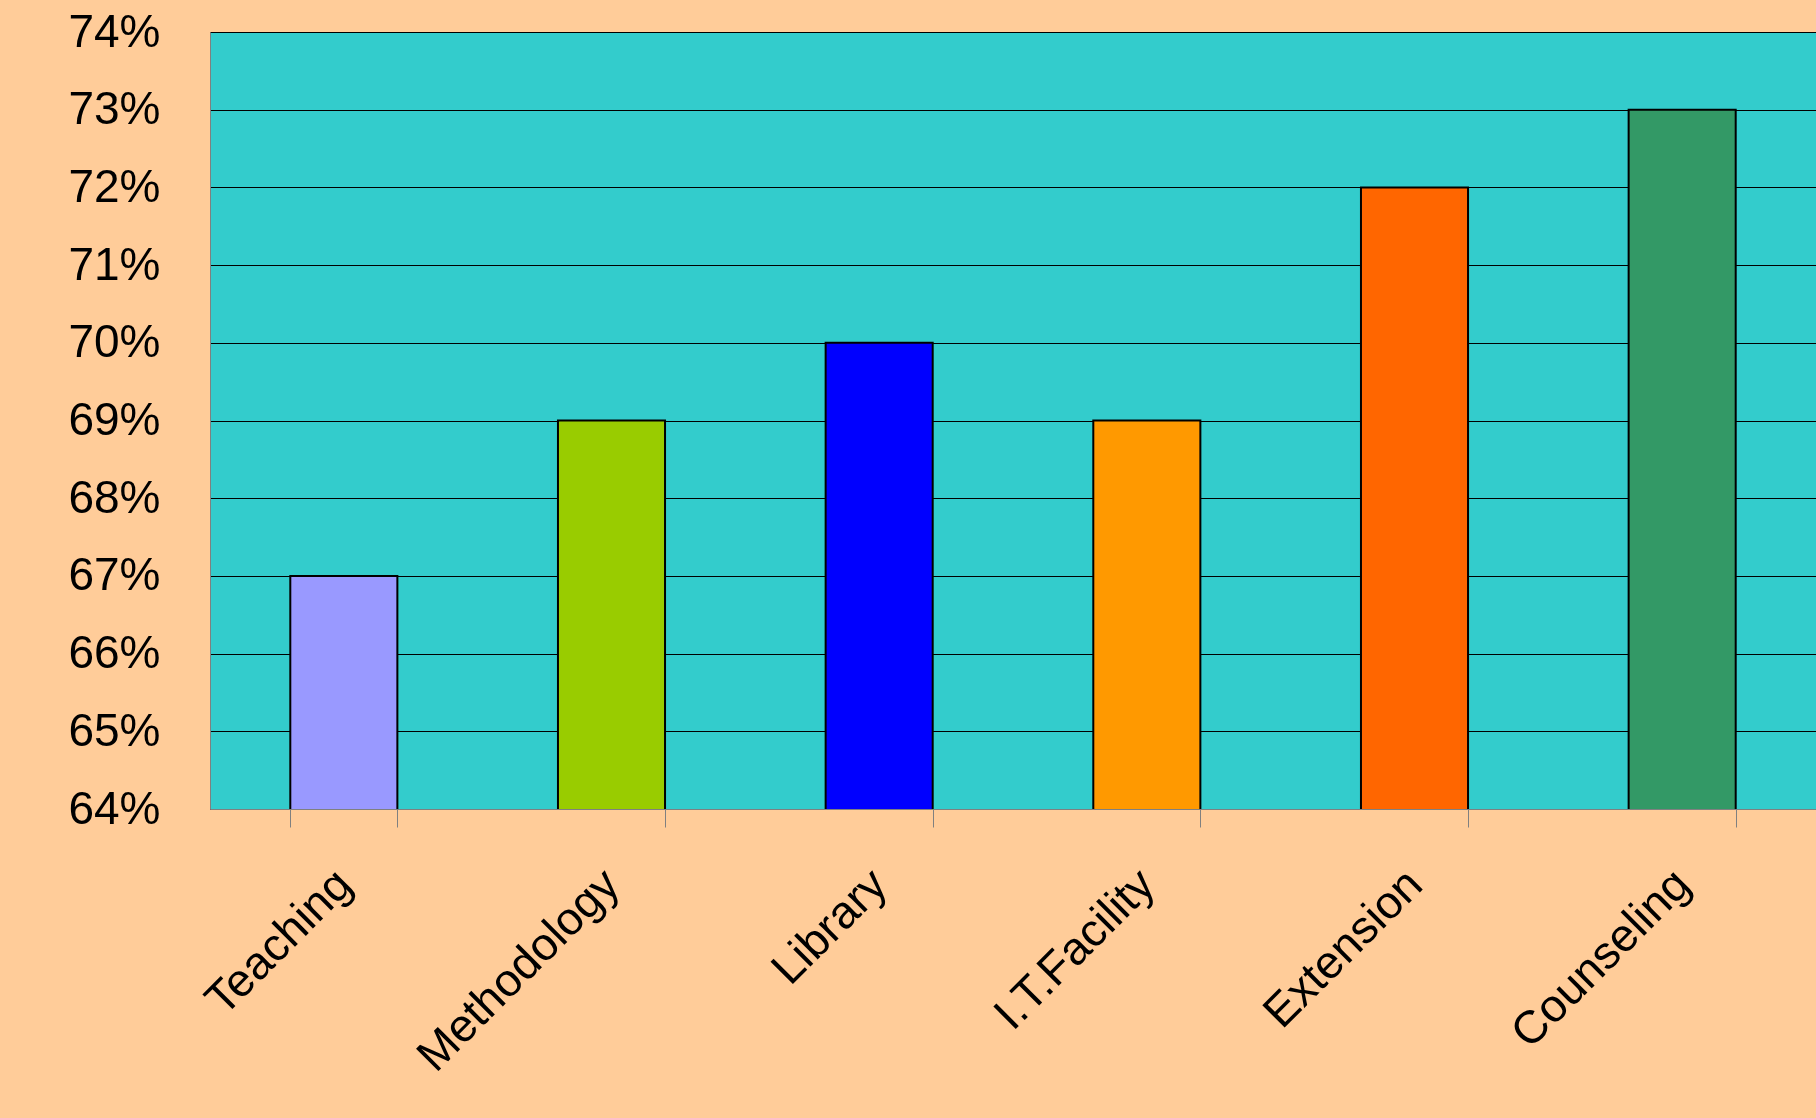 Image resolution: width=1816 pixels, height=1118 pixels. I want to click on y-tick-label: 72%, so click(114, 185).